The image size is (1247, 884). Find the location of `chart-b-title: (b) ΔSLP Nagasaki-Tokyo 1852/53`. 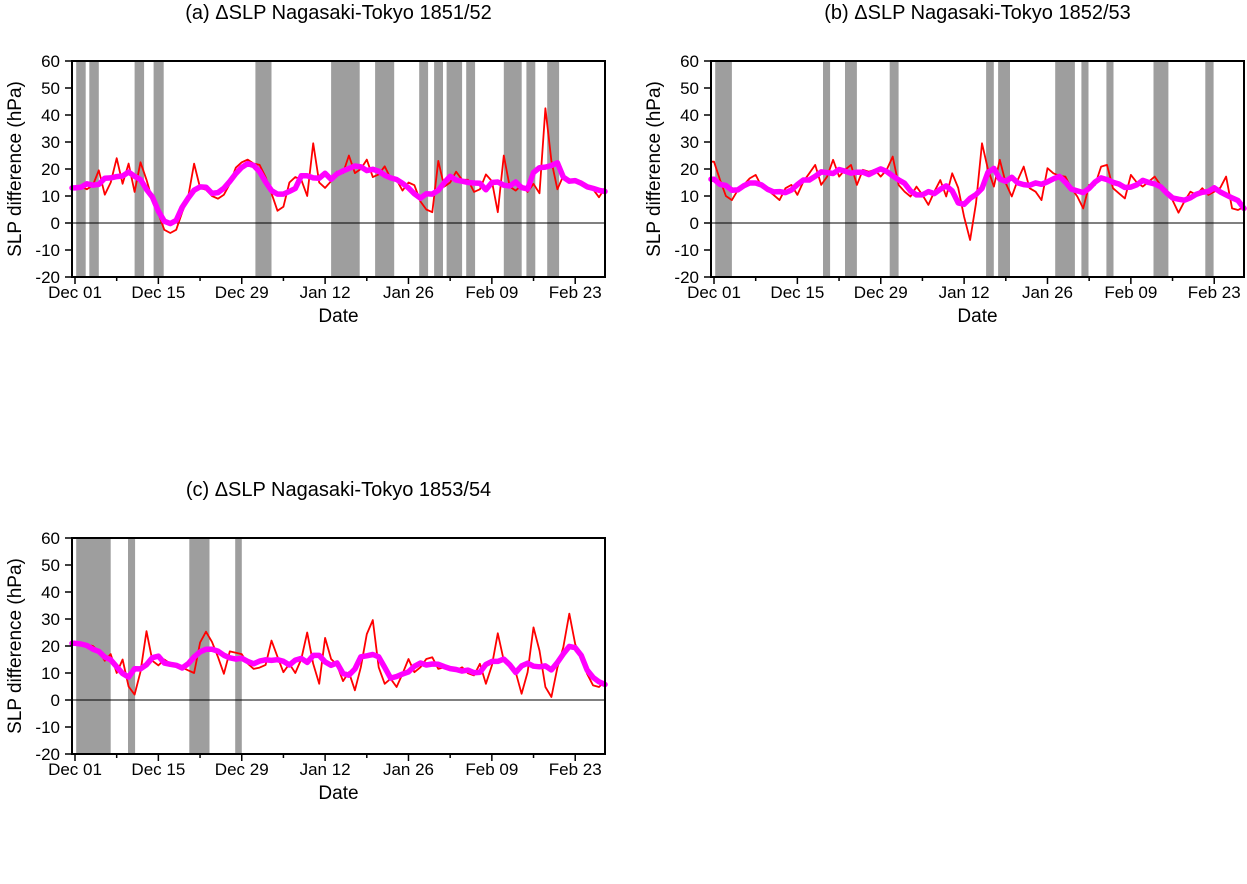

chart-b-title: (b) ΔSLP Nagasaki-Tokyo 1852/53 is located at coordinates (977, 13).